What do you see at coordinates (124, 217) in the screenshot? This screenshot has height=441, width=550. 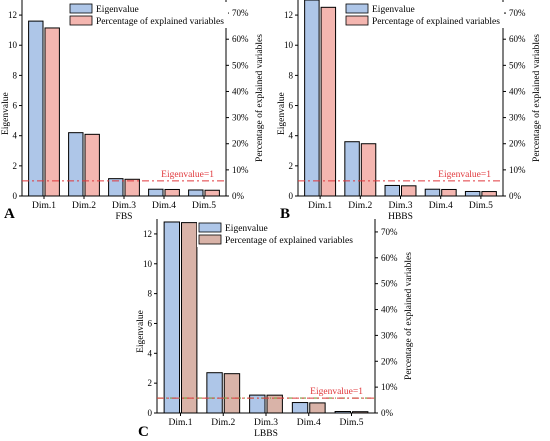 I see `x-axis-label: FBS` at bounding box center [124, 217].